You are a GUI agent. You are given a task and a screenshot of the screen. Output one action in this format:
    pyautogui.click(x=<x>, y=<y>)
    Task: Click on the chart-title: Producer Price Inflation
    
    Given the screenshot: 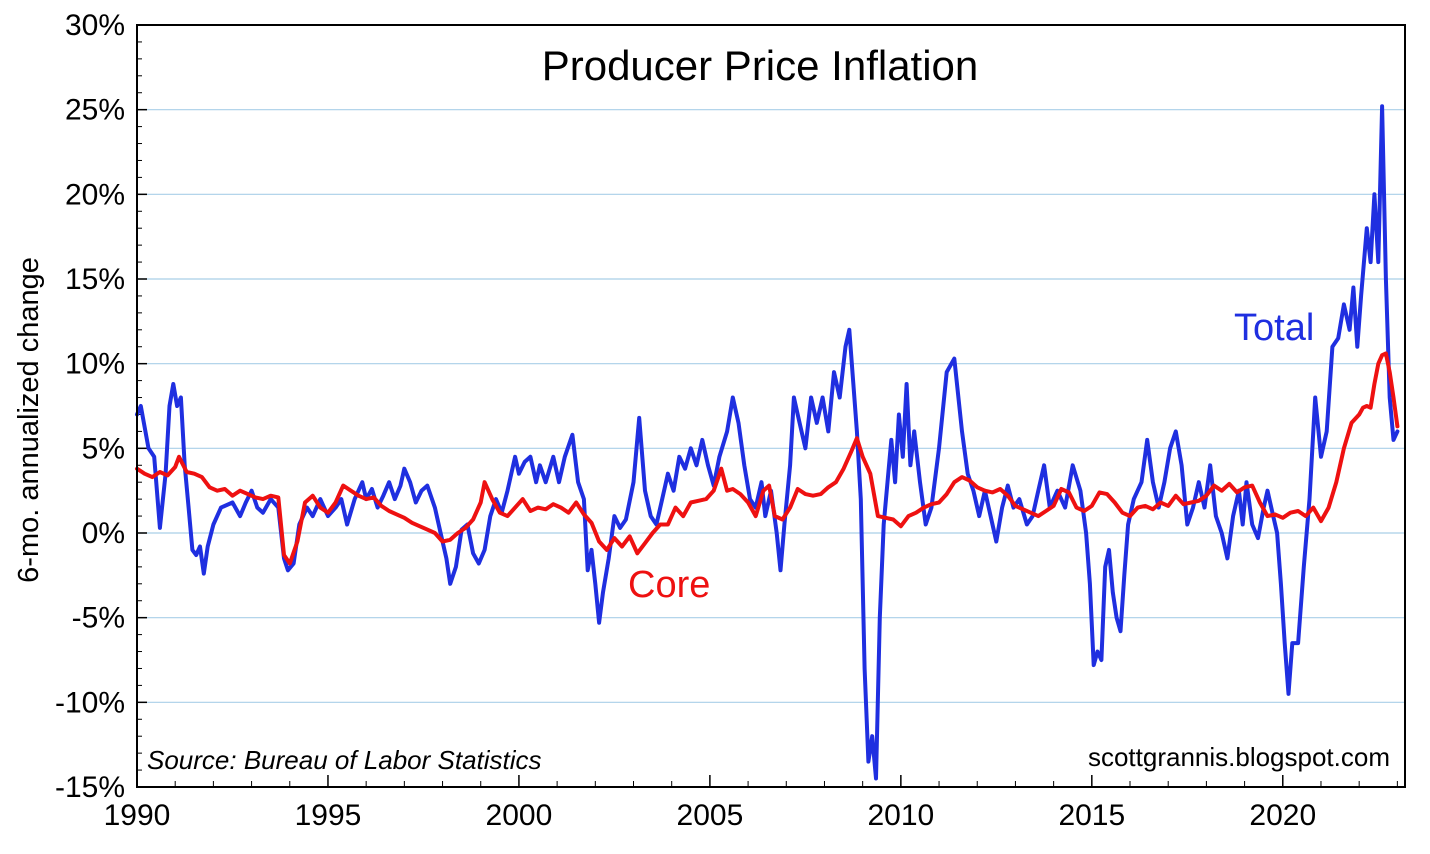 What is the action you would take?
    pyautogui.click(x=760, y=65)
    